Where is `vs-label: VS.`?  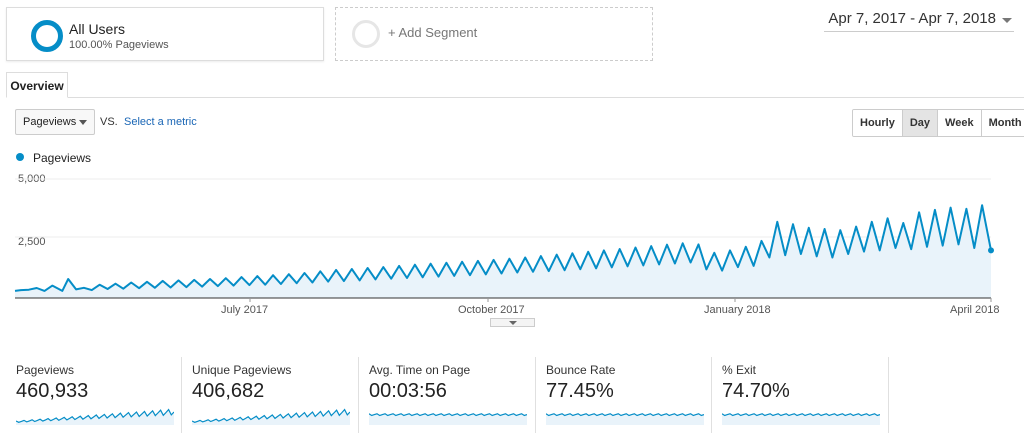
vs-label: VS. is located at coordinates (109, 122).